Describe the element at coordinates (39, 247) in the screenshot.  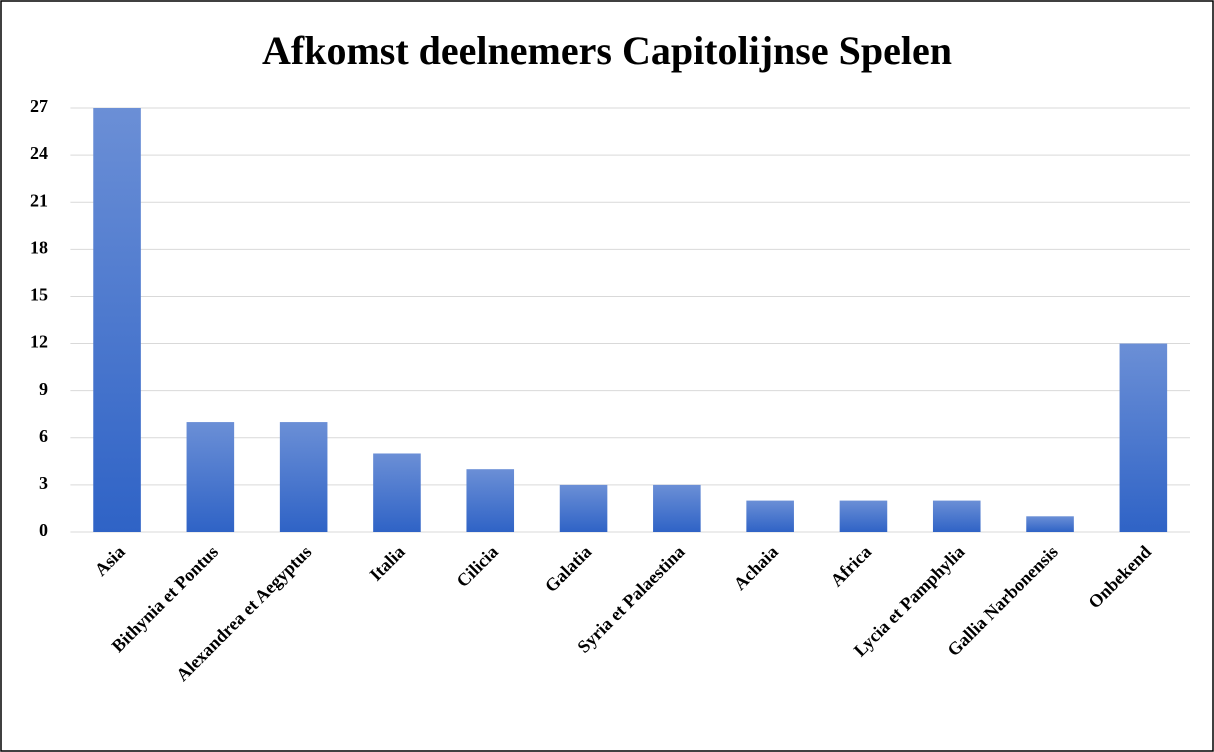
I see `y-tick-label: 18` at that location.